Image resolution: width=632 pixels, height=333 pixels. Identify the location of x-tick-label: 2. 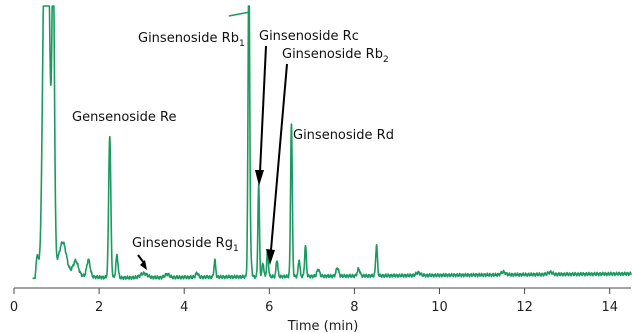
(99, 307).